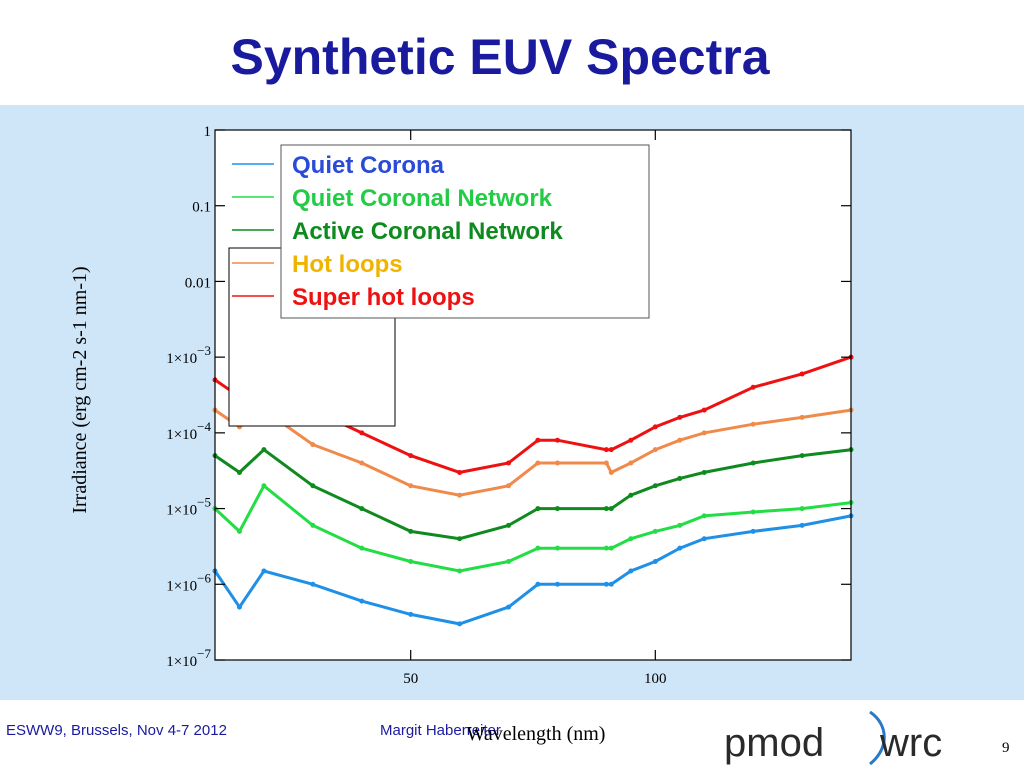  I want to click on legend-label: Quiet Corona, so click(368, 165).